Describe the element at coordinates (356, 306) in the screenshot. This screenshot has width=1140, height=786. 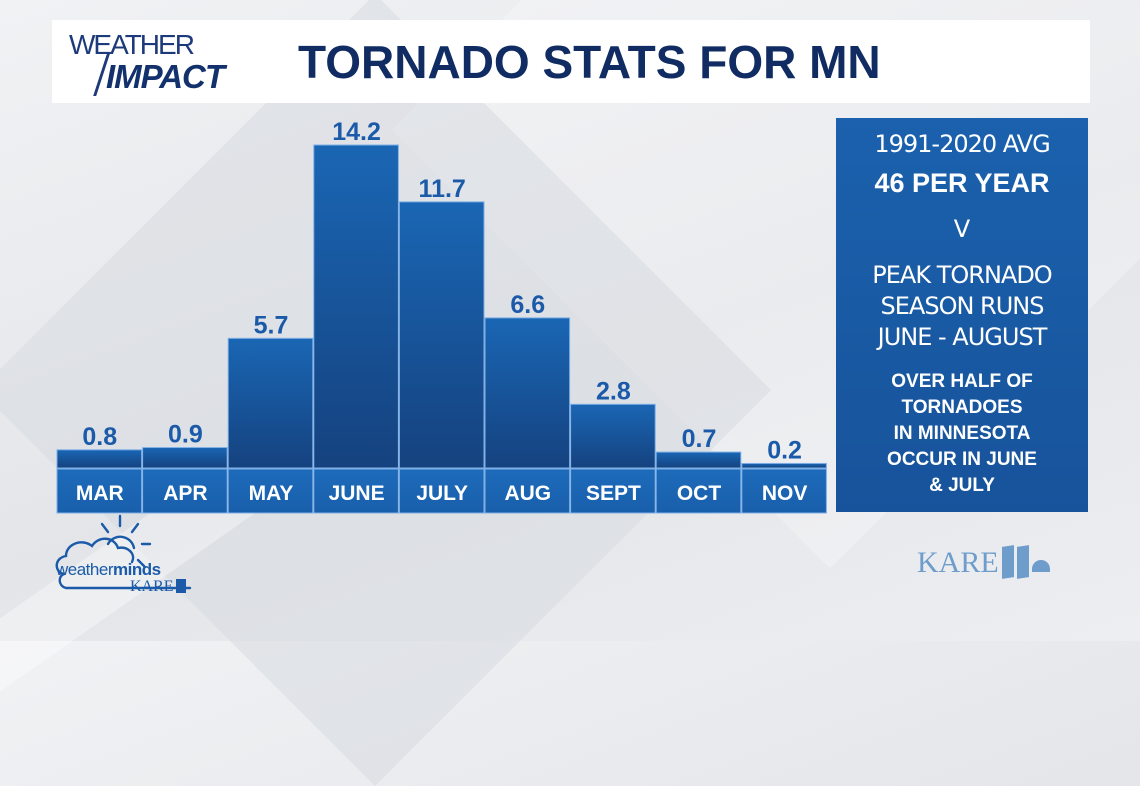
I see `bar-june` at that location.